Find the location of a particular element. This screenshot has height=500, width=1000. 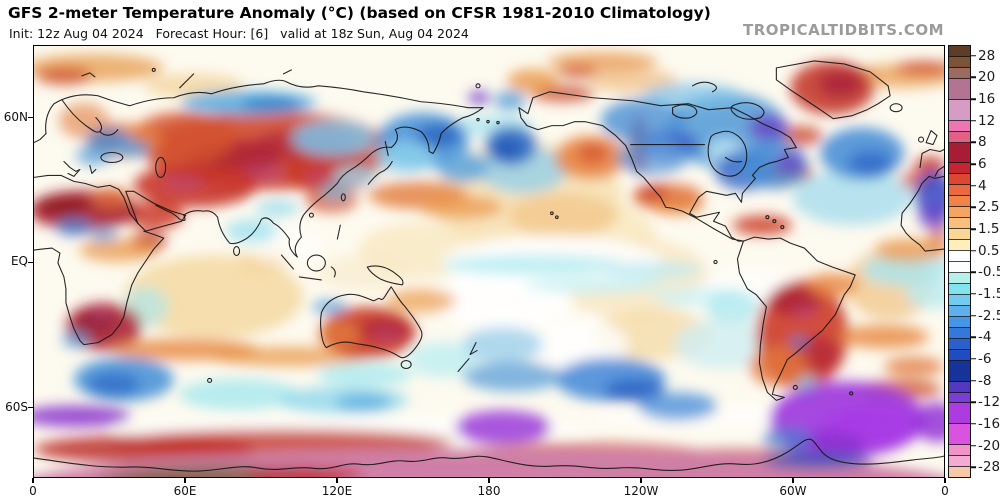

colorbar-label-2.5: 2.5 is located at coordinates (989, 207).